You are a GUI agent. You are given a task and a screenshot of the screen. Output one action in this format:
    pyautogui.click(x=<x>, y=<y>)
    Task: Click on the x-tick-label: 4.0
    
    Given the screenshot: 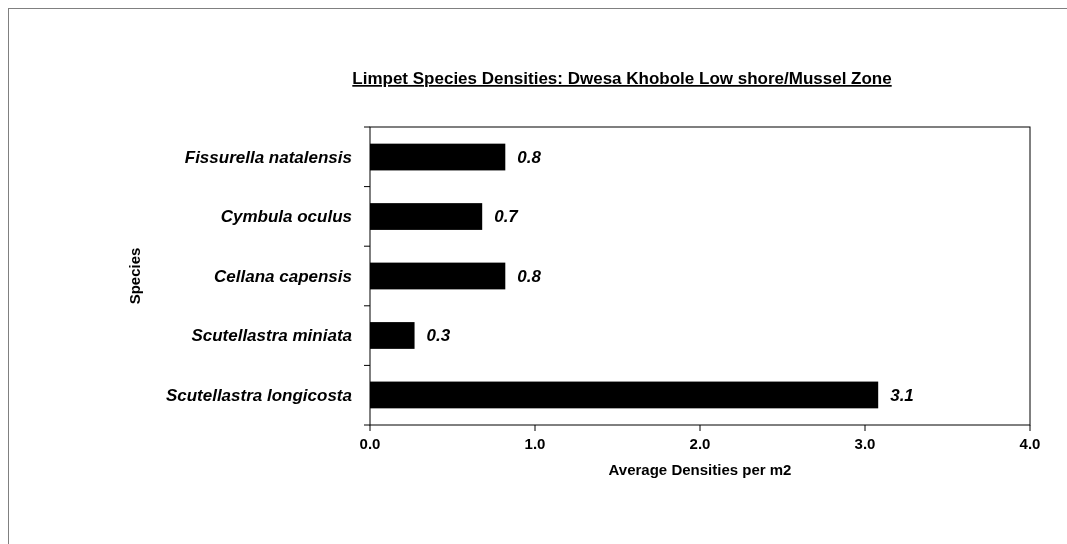 What is the action you would take?
    pyautogui.click(x=1030, y=443)
    